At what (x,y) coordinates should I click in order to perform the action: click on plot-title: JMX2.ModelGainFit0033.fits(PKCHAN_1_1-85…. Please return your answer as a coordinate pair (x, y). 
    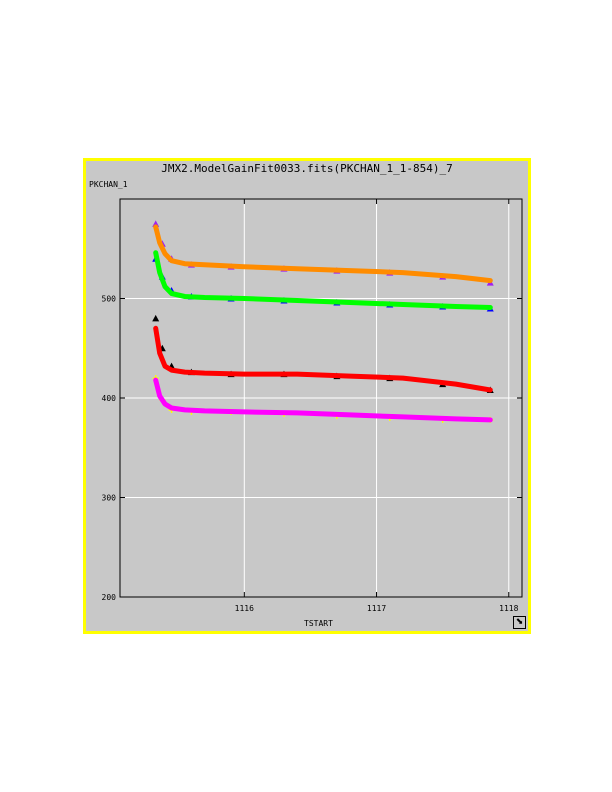
    Looking at the image, I should click on (307, 168).